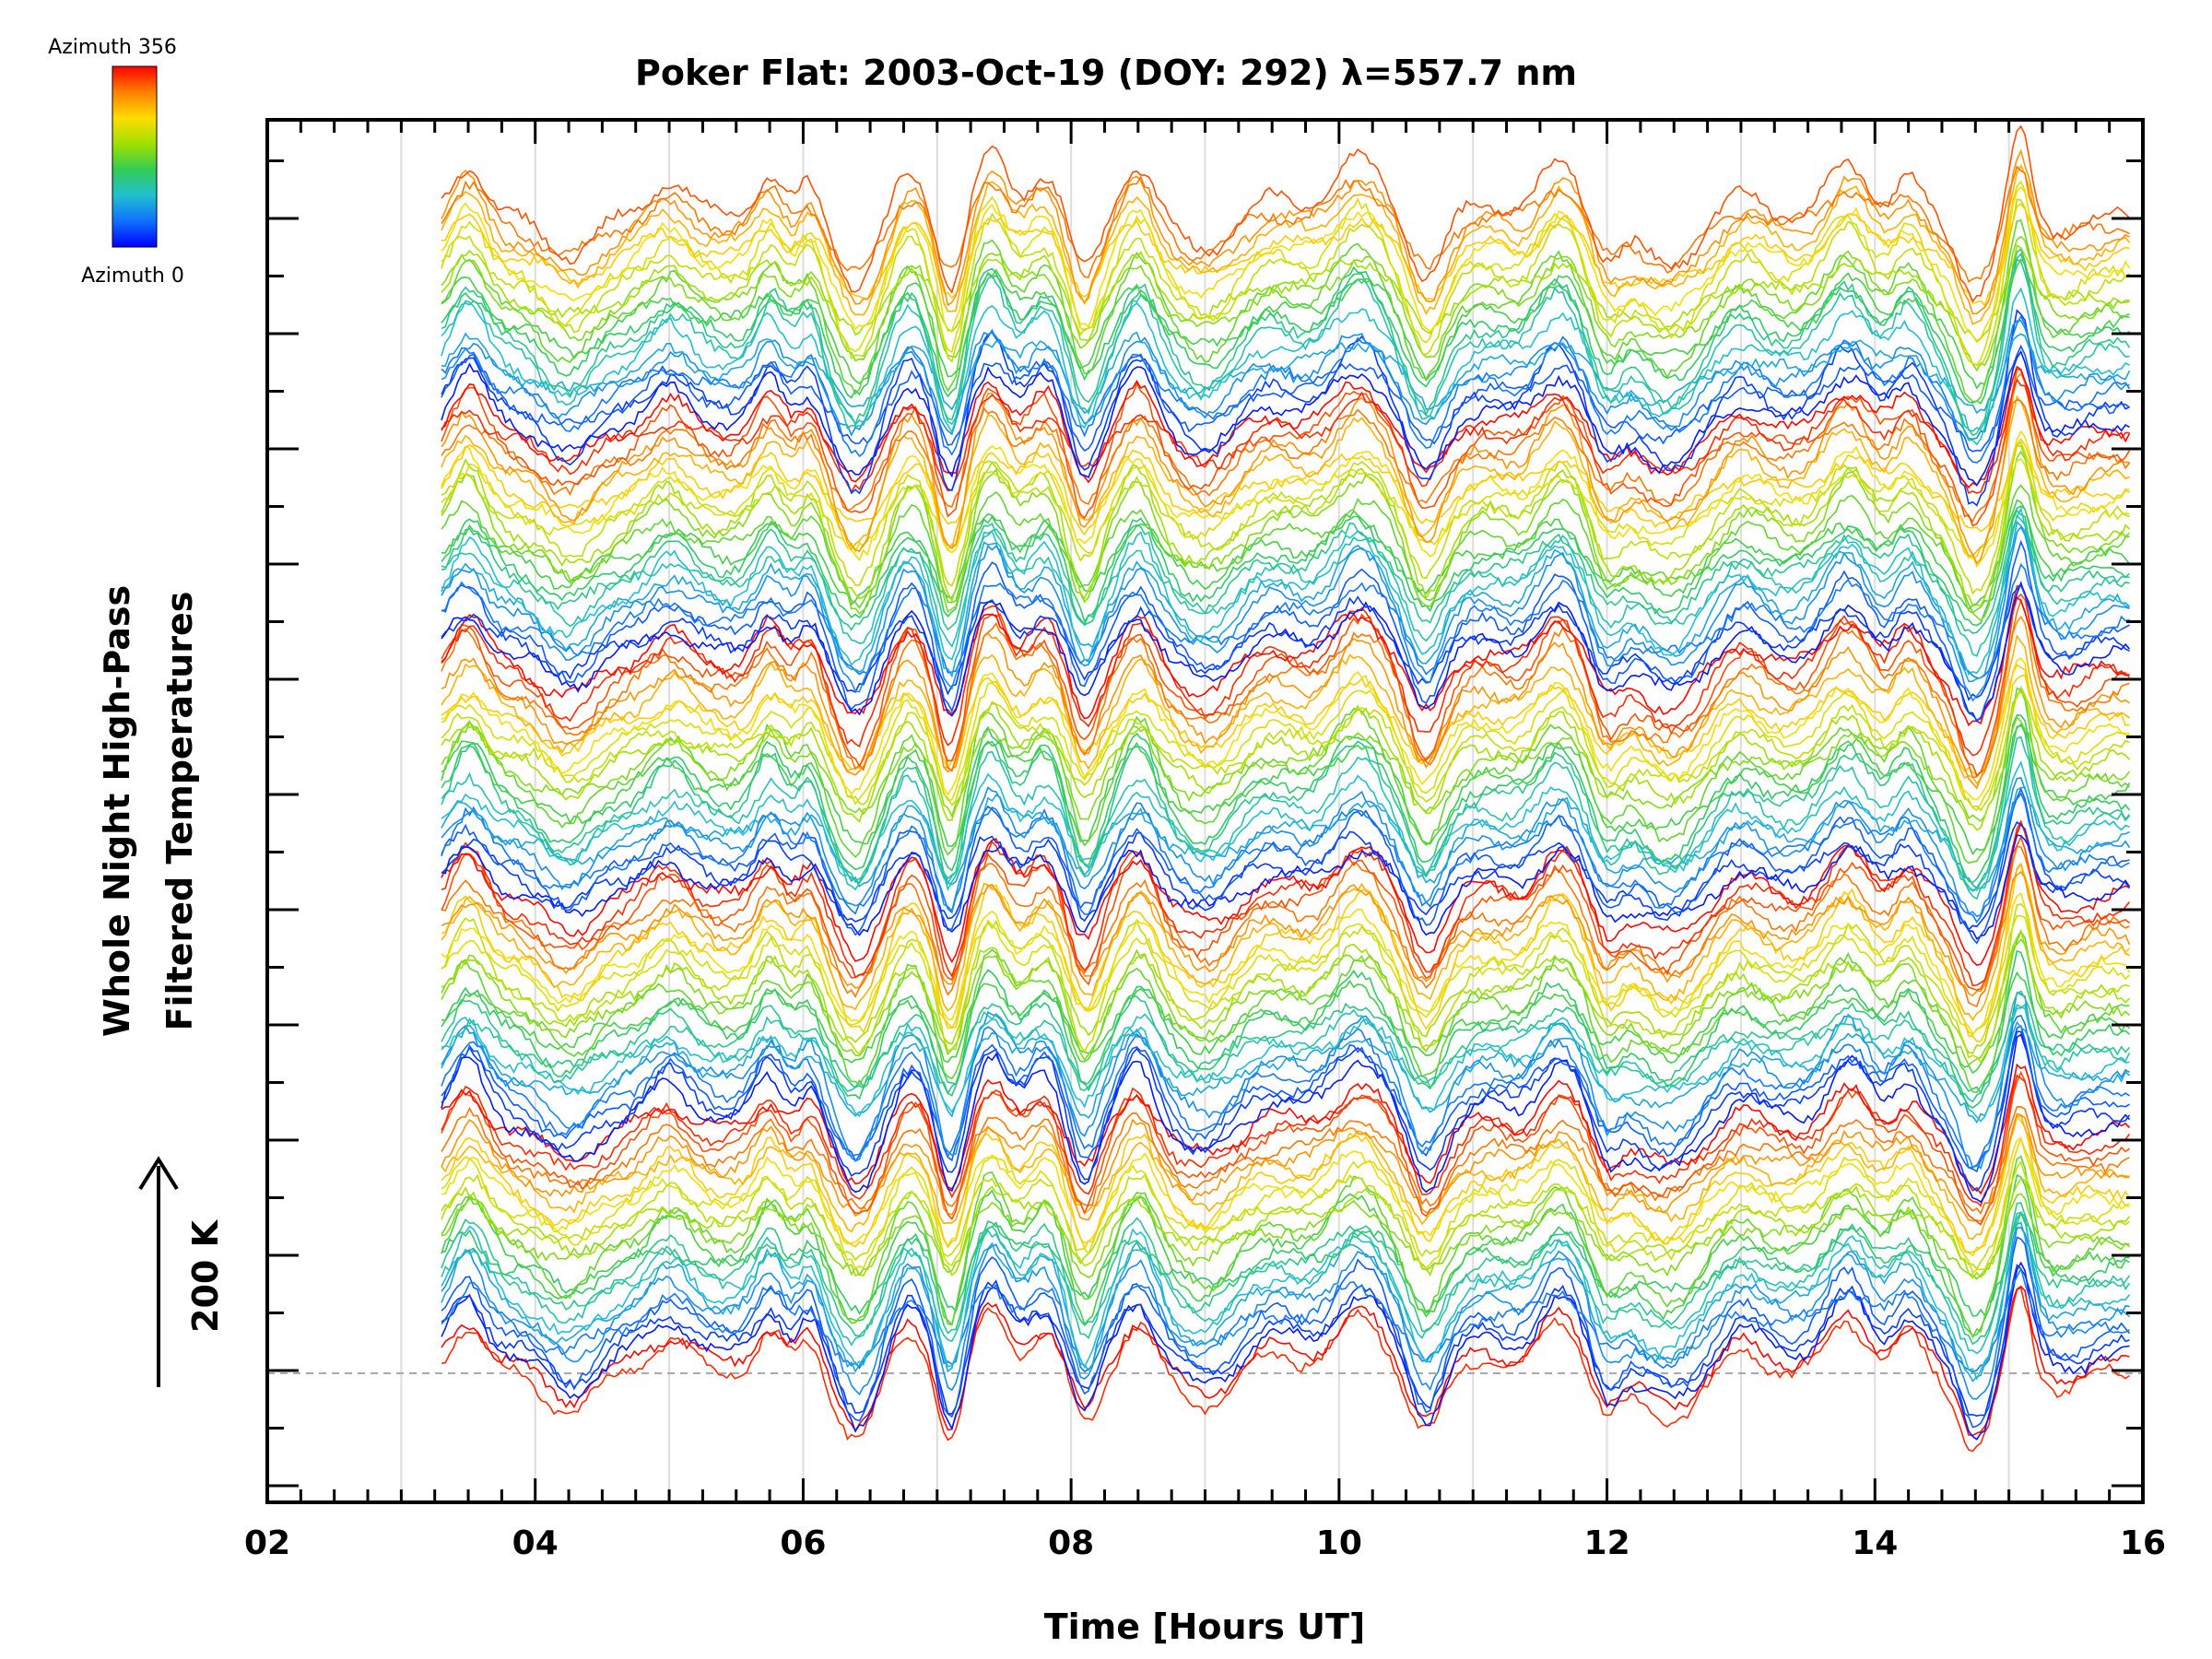 Image resolution: width=2212 pixels, height=1659 pixels. I want to click on scale-label: 200 K, so click(205, 1275).